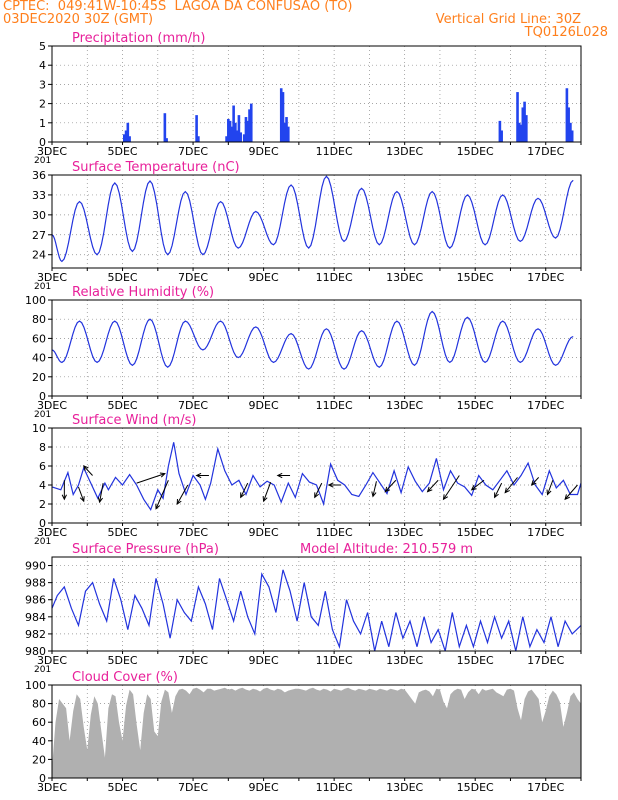  What do you see at coordinates (508, 19) in the screenshot?
I see `grid-line-note: Vertical Grid Line: 30Z` at bounding box center [508, 19].